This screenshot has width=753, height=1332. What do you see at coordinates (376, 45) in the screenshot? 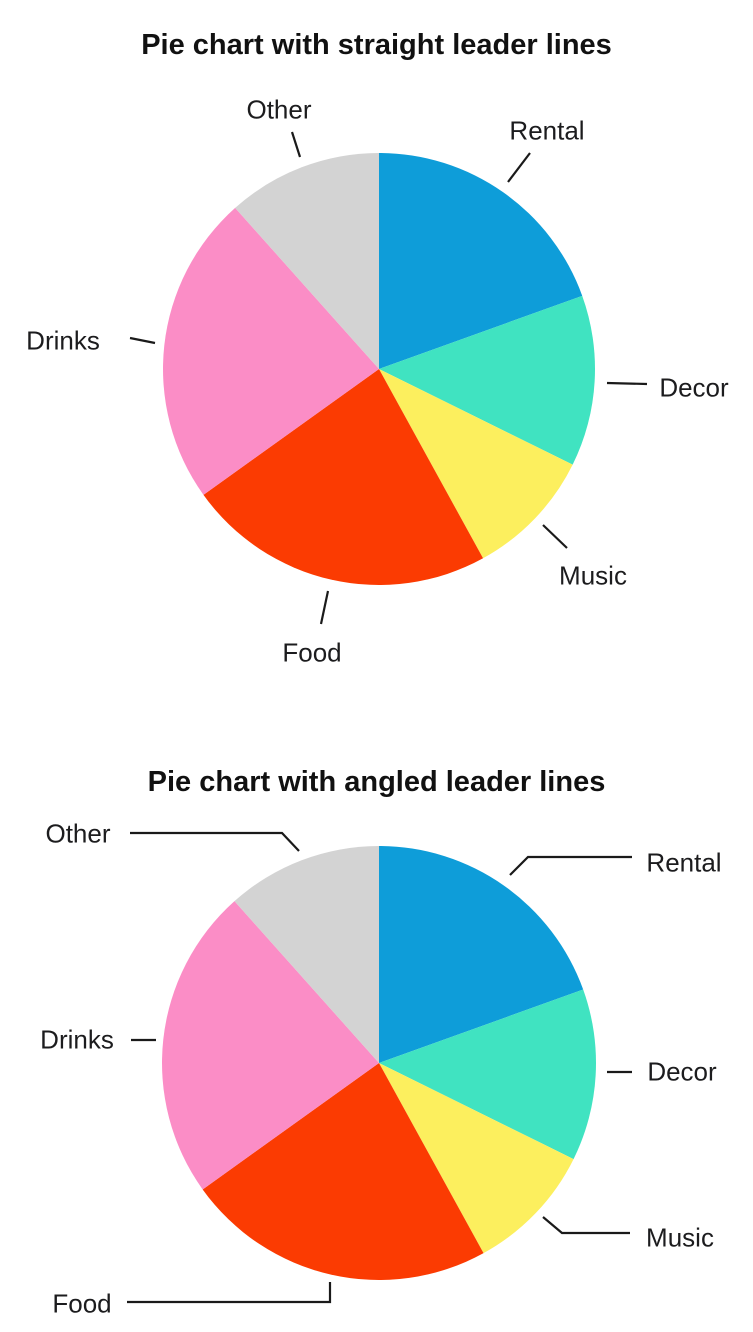
I see `chart-title-straight-leader-lines: Pie chart with straight leader lines` at bounding box center [376, 45].